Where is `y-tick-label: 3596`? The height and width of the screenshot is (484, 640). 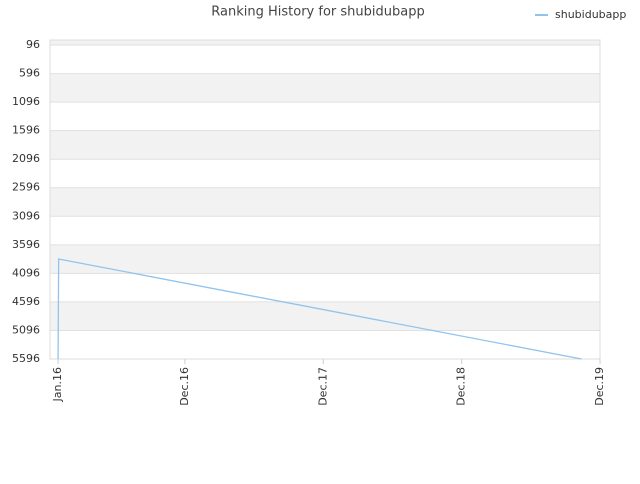 y-tick-label: 3596 is located at coordinates (26, 244).